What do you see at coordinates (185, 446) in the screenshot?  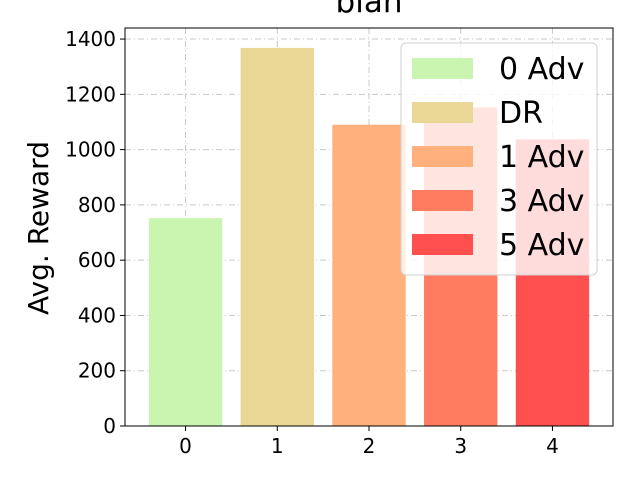 I see `x-tick-label: 0` at bounding box center [185, 446].